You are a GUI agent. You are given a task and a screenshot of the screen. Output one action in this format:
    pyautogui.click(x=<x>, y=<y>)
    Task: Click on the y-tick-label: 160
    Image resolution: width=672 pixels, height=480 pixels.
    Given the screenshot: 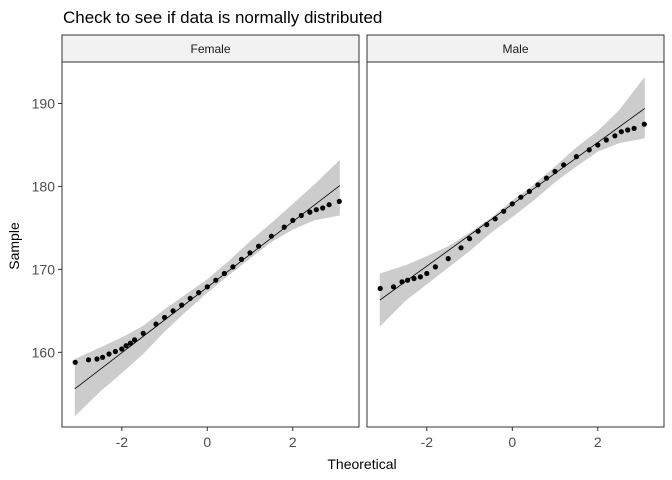 What is the action you would take?
    pyautogui.click(x=44, y=352)
    